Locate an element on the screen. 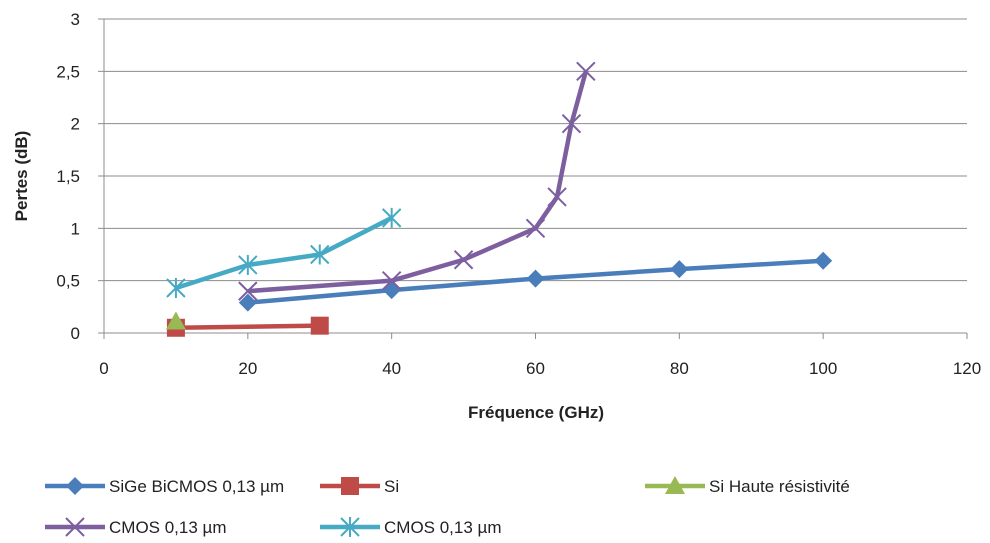 The image size is (990, 543). legend-item-1: SiGe BiCMOS 0,13 µm is located at coordinates (164, 486).